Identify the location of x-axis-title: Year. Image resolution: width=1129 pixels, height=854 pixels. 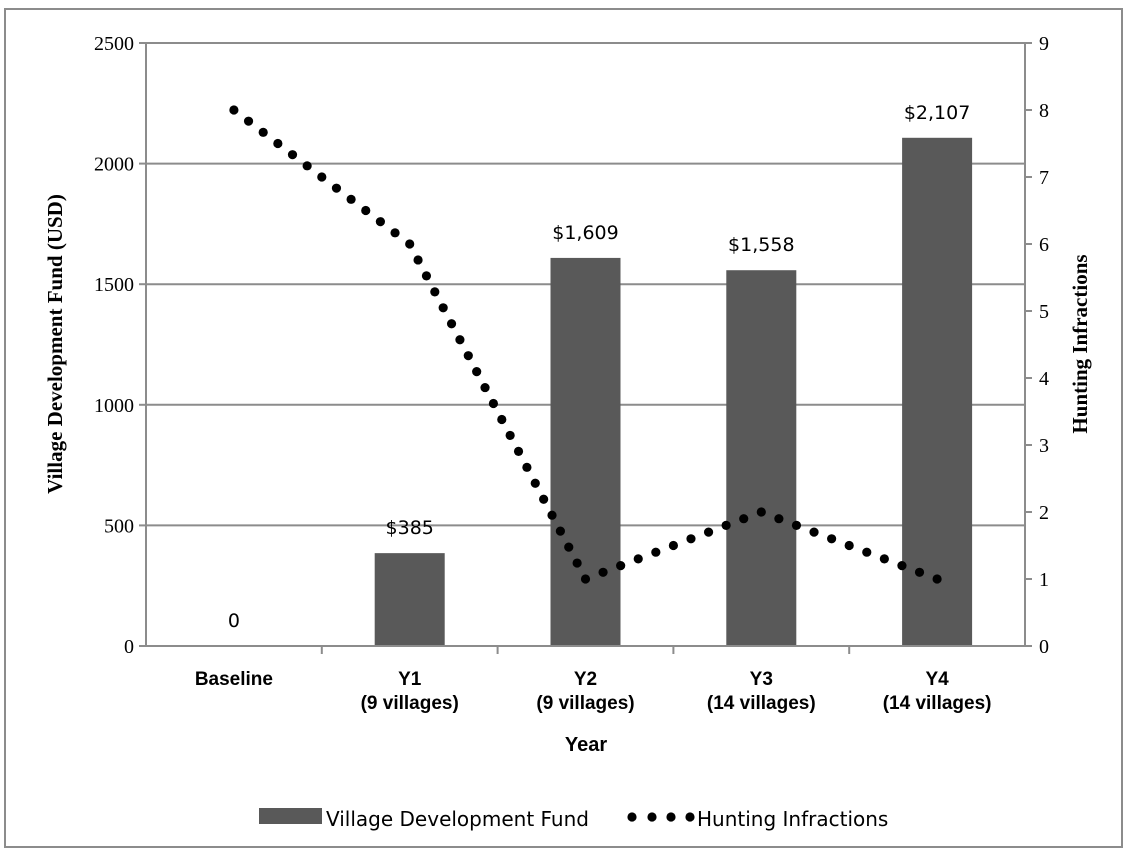
(586, 745).